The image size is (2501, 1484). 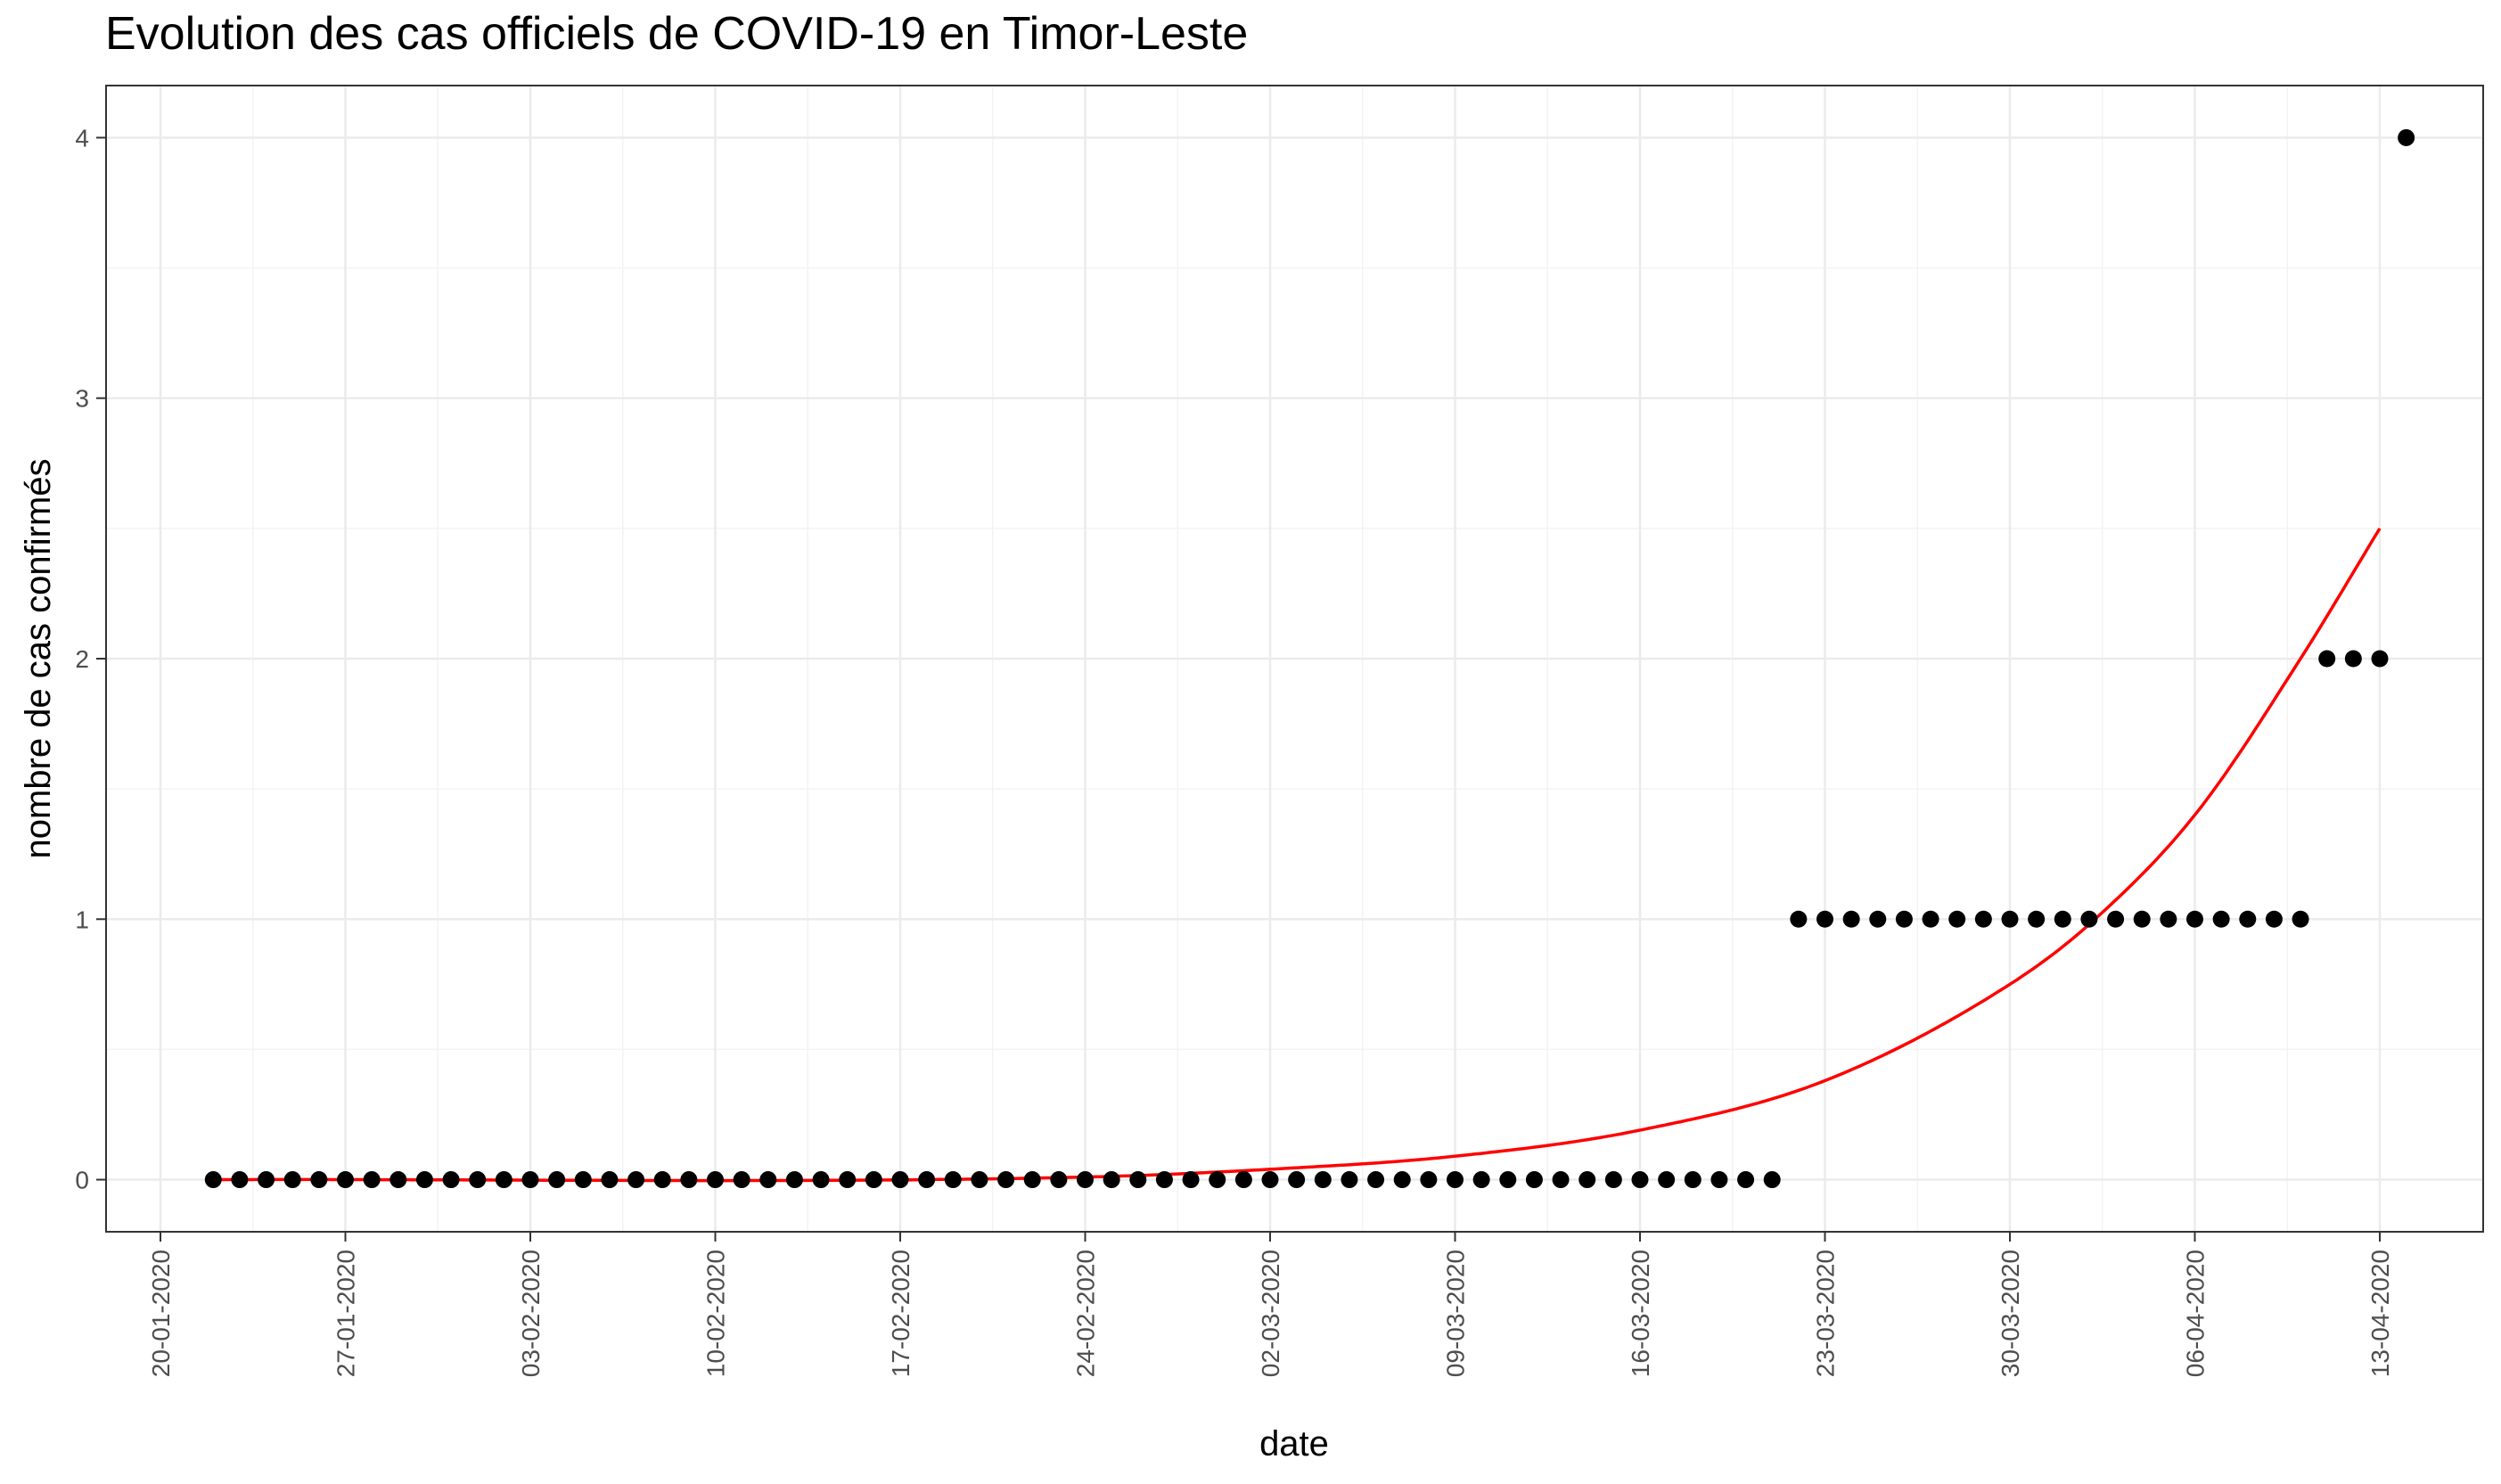 I want to click on x-tick-label: 30-03-2020, so click(x=2011, y=1313).